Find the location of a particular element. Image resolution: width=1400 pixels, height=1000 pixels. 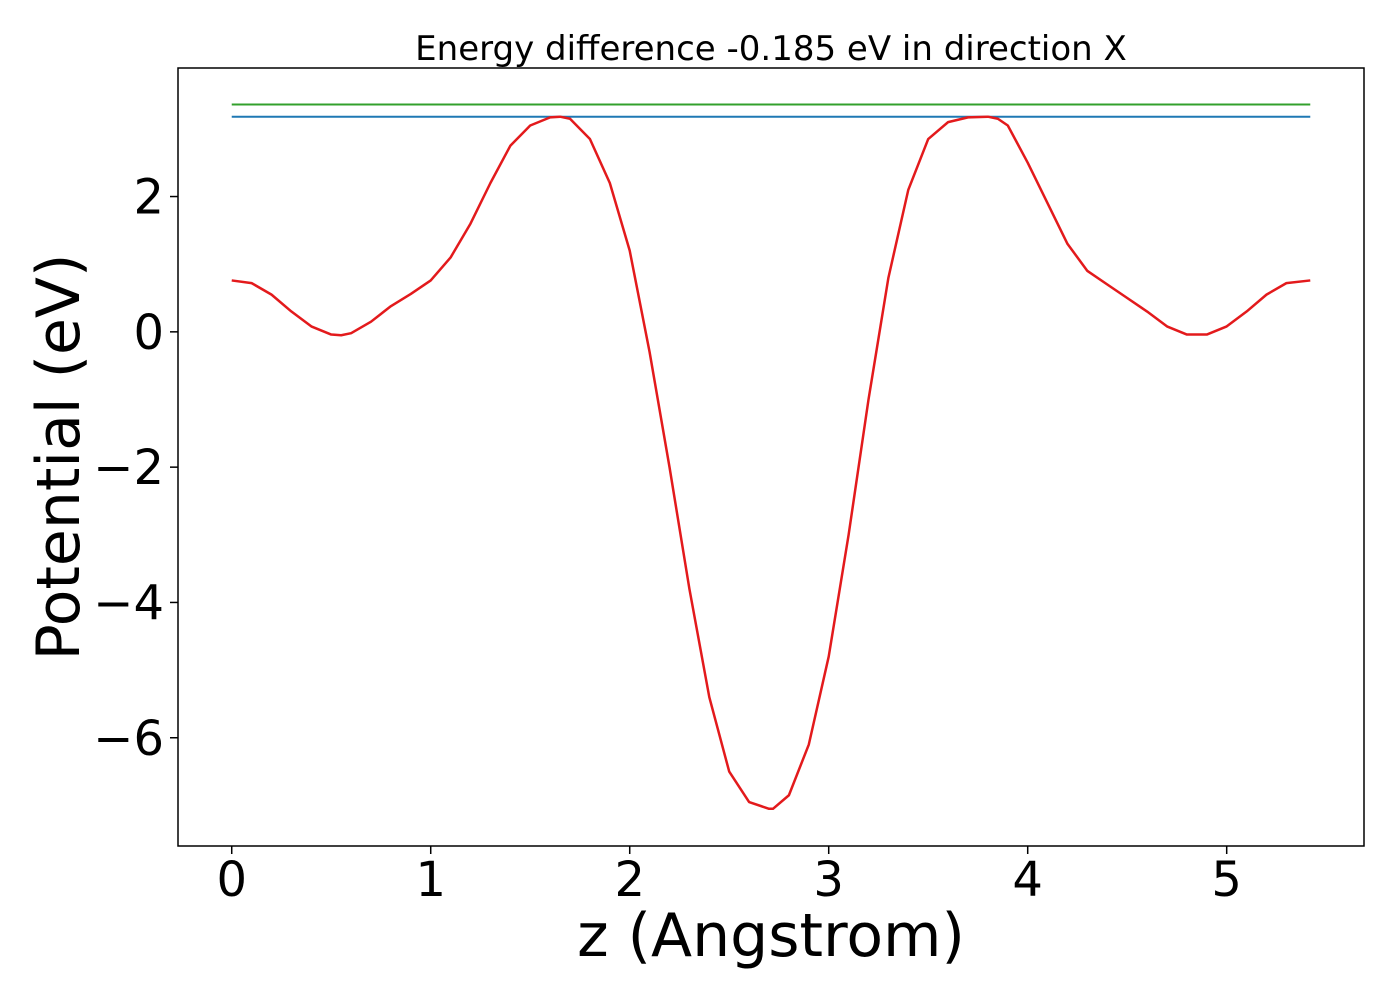

x-axis-ticks: 0 1 2 3 4 5 is located at coordinates (729, 877).